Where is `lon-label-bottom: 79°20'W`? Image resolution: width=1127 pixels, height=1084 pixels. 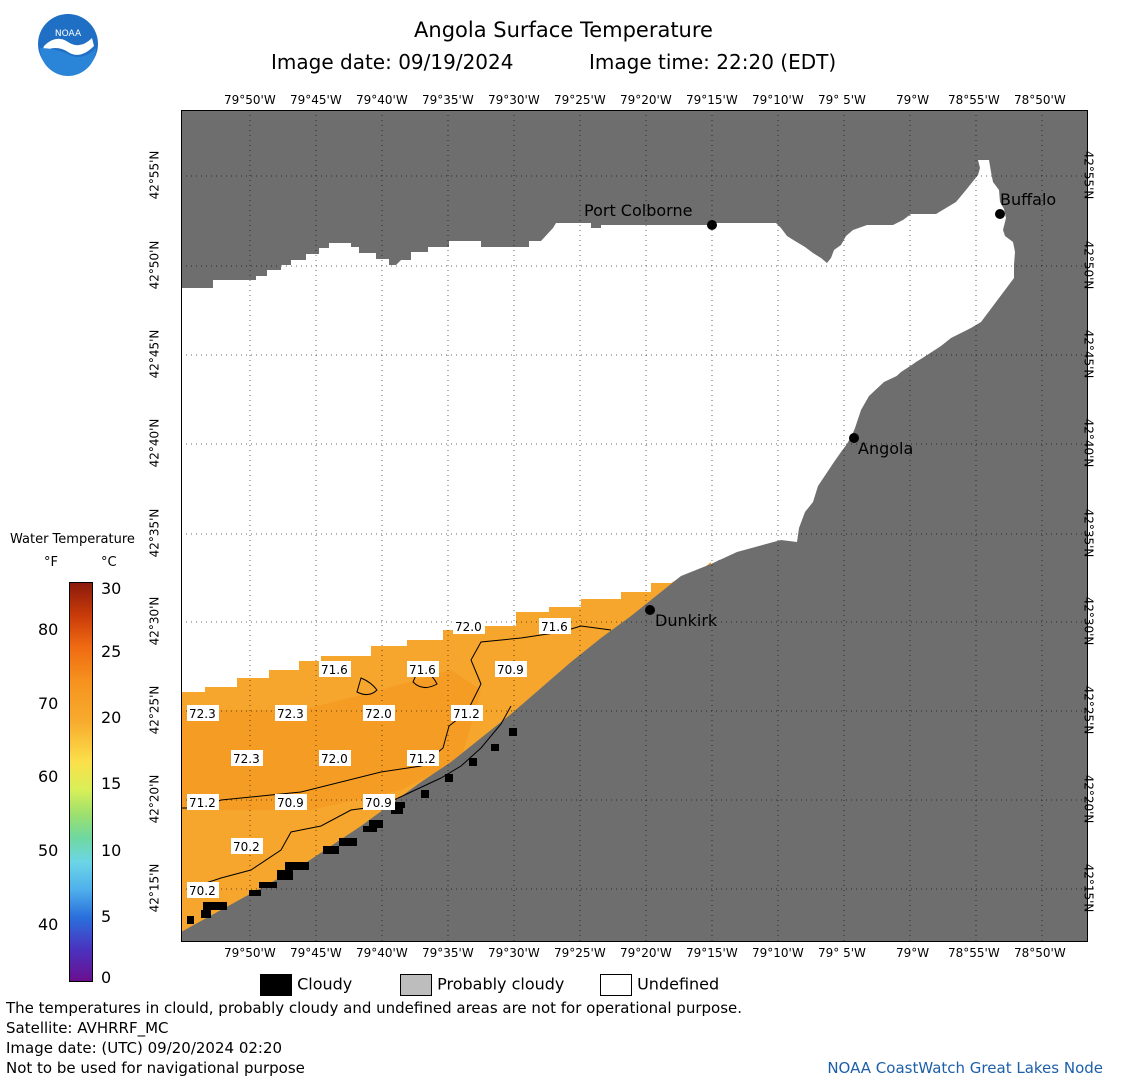
lon-label-bottom: 79°20'W is located at coordinates (646, 953).